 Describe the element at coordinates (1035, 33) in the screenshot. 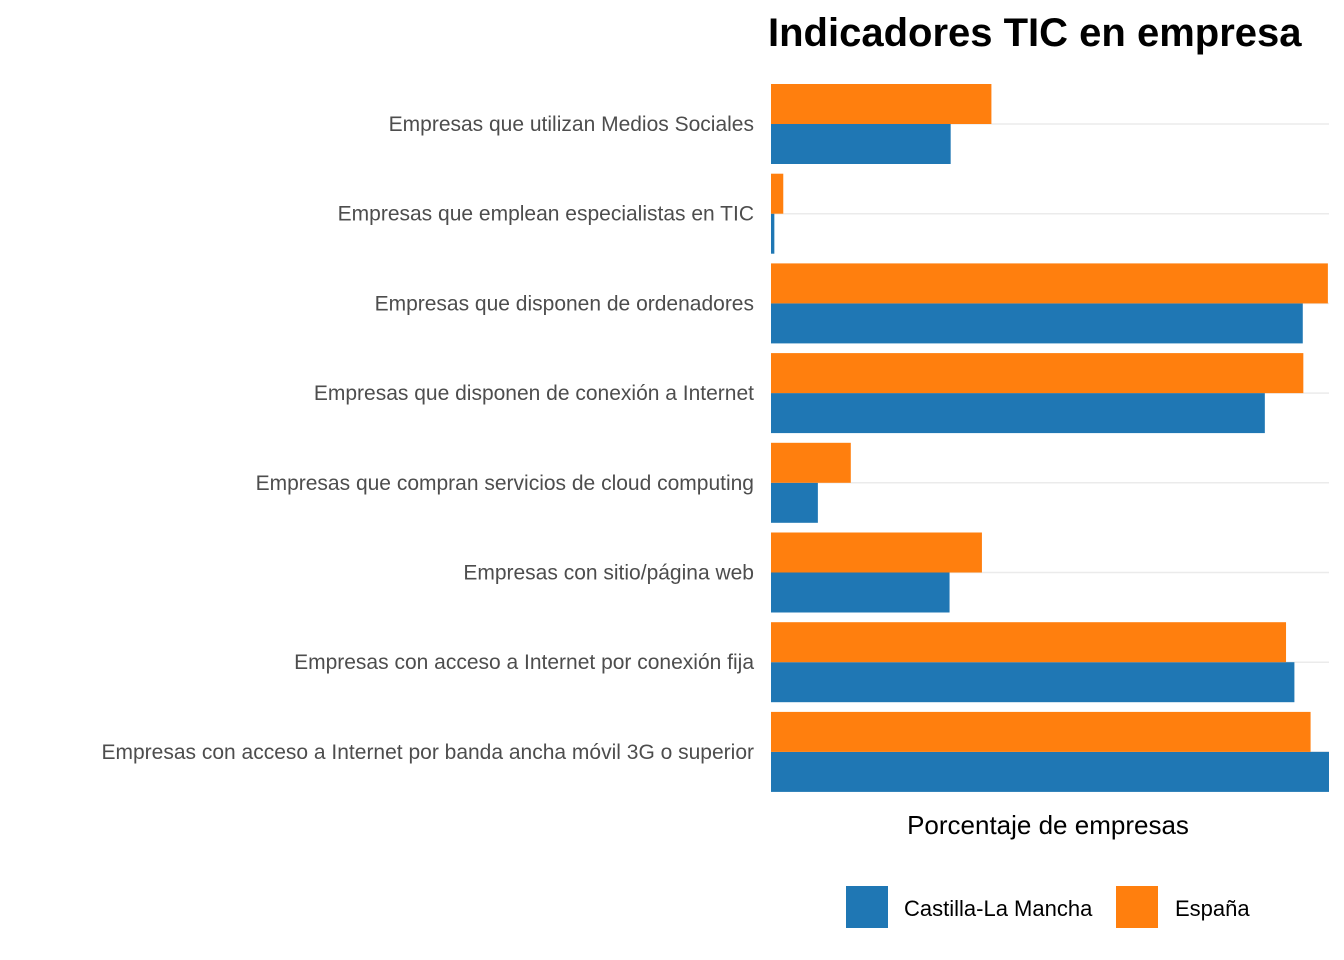

I see `chart-title: Indicadores TIC en empresa` at that location.